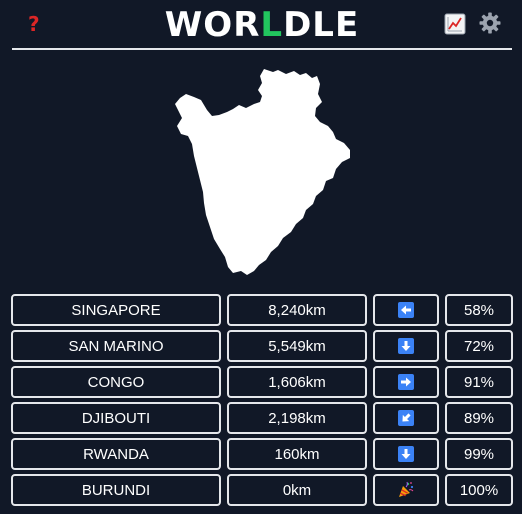  I want to click on guess-country: BURUNDI, so click(116, 490).